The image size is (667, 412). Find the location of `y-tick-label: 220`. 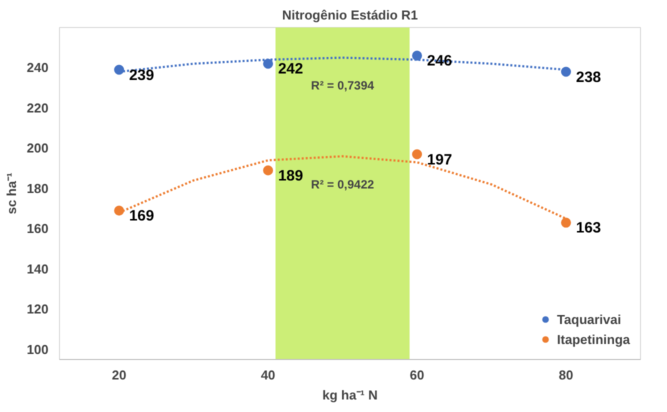

y-tick-label: 220 is located at coordinates (37, 108).